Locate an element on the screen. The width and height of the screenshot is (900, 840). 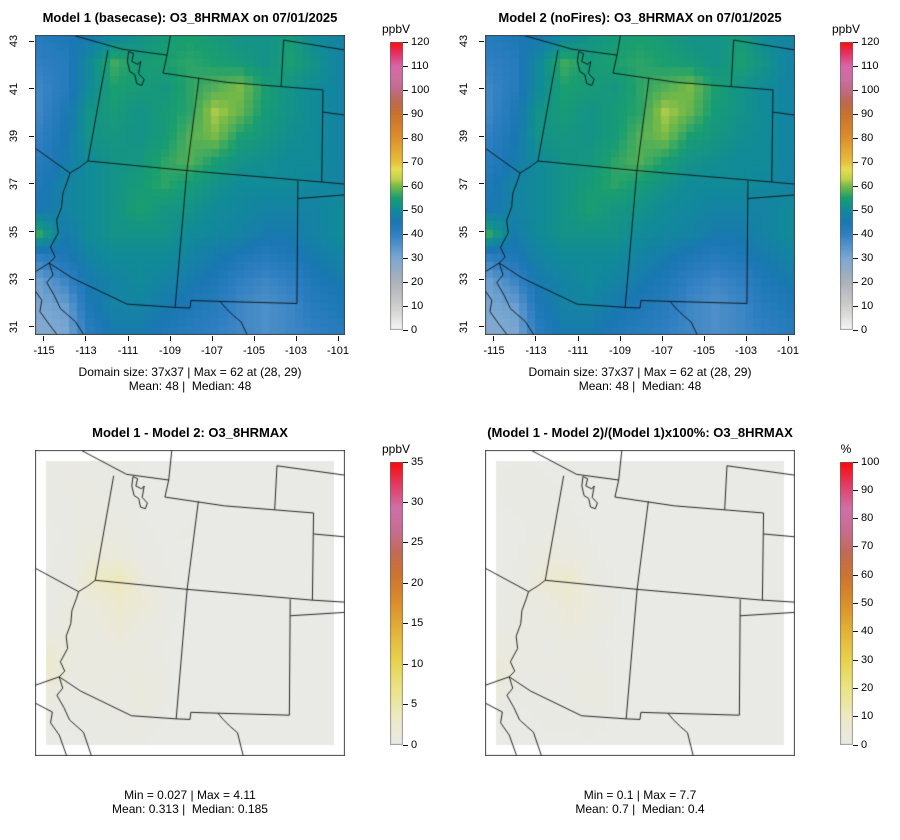
model2-colorbar is located at coordinates (846, 186).